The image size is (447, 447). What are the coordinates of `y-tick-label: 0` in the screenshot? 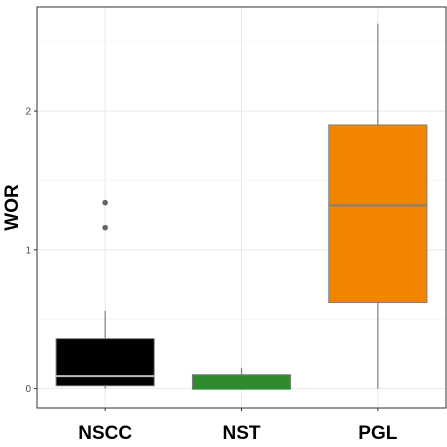 It's located at (28, 389).